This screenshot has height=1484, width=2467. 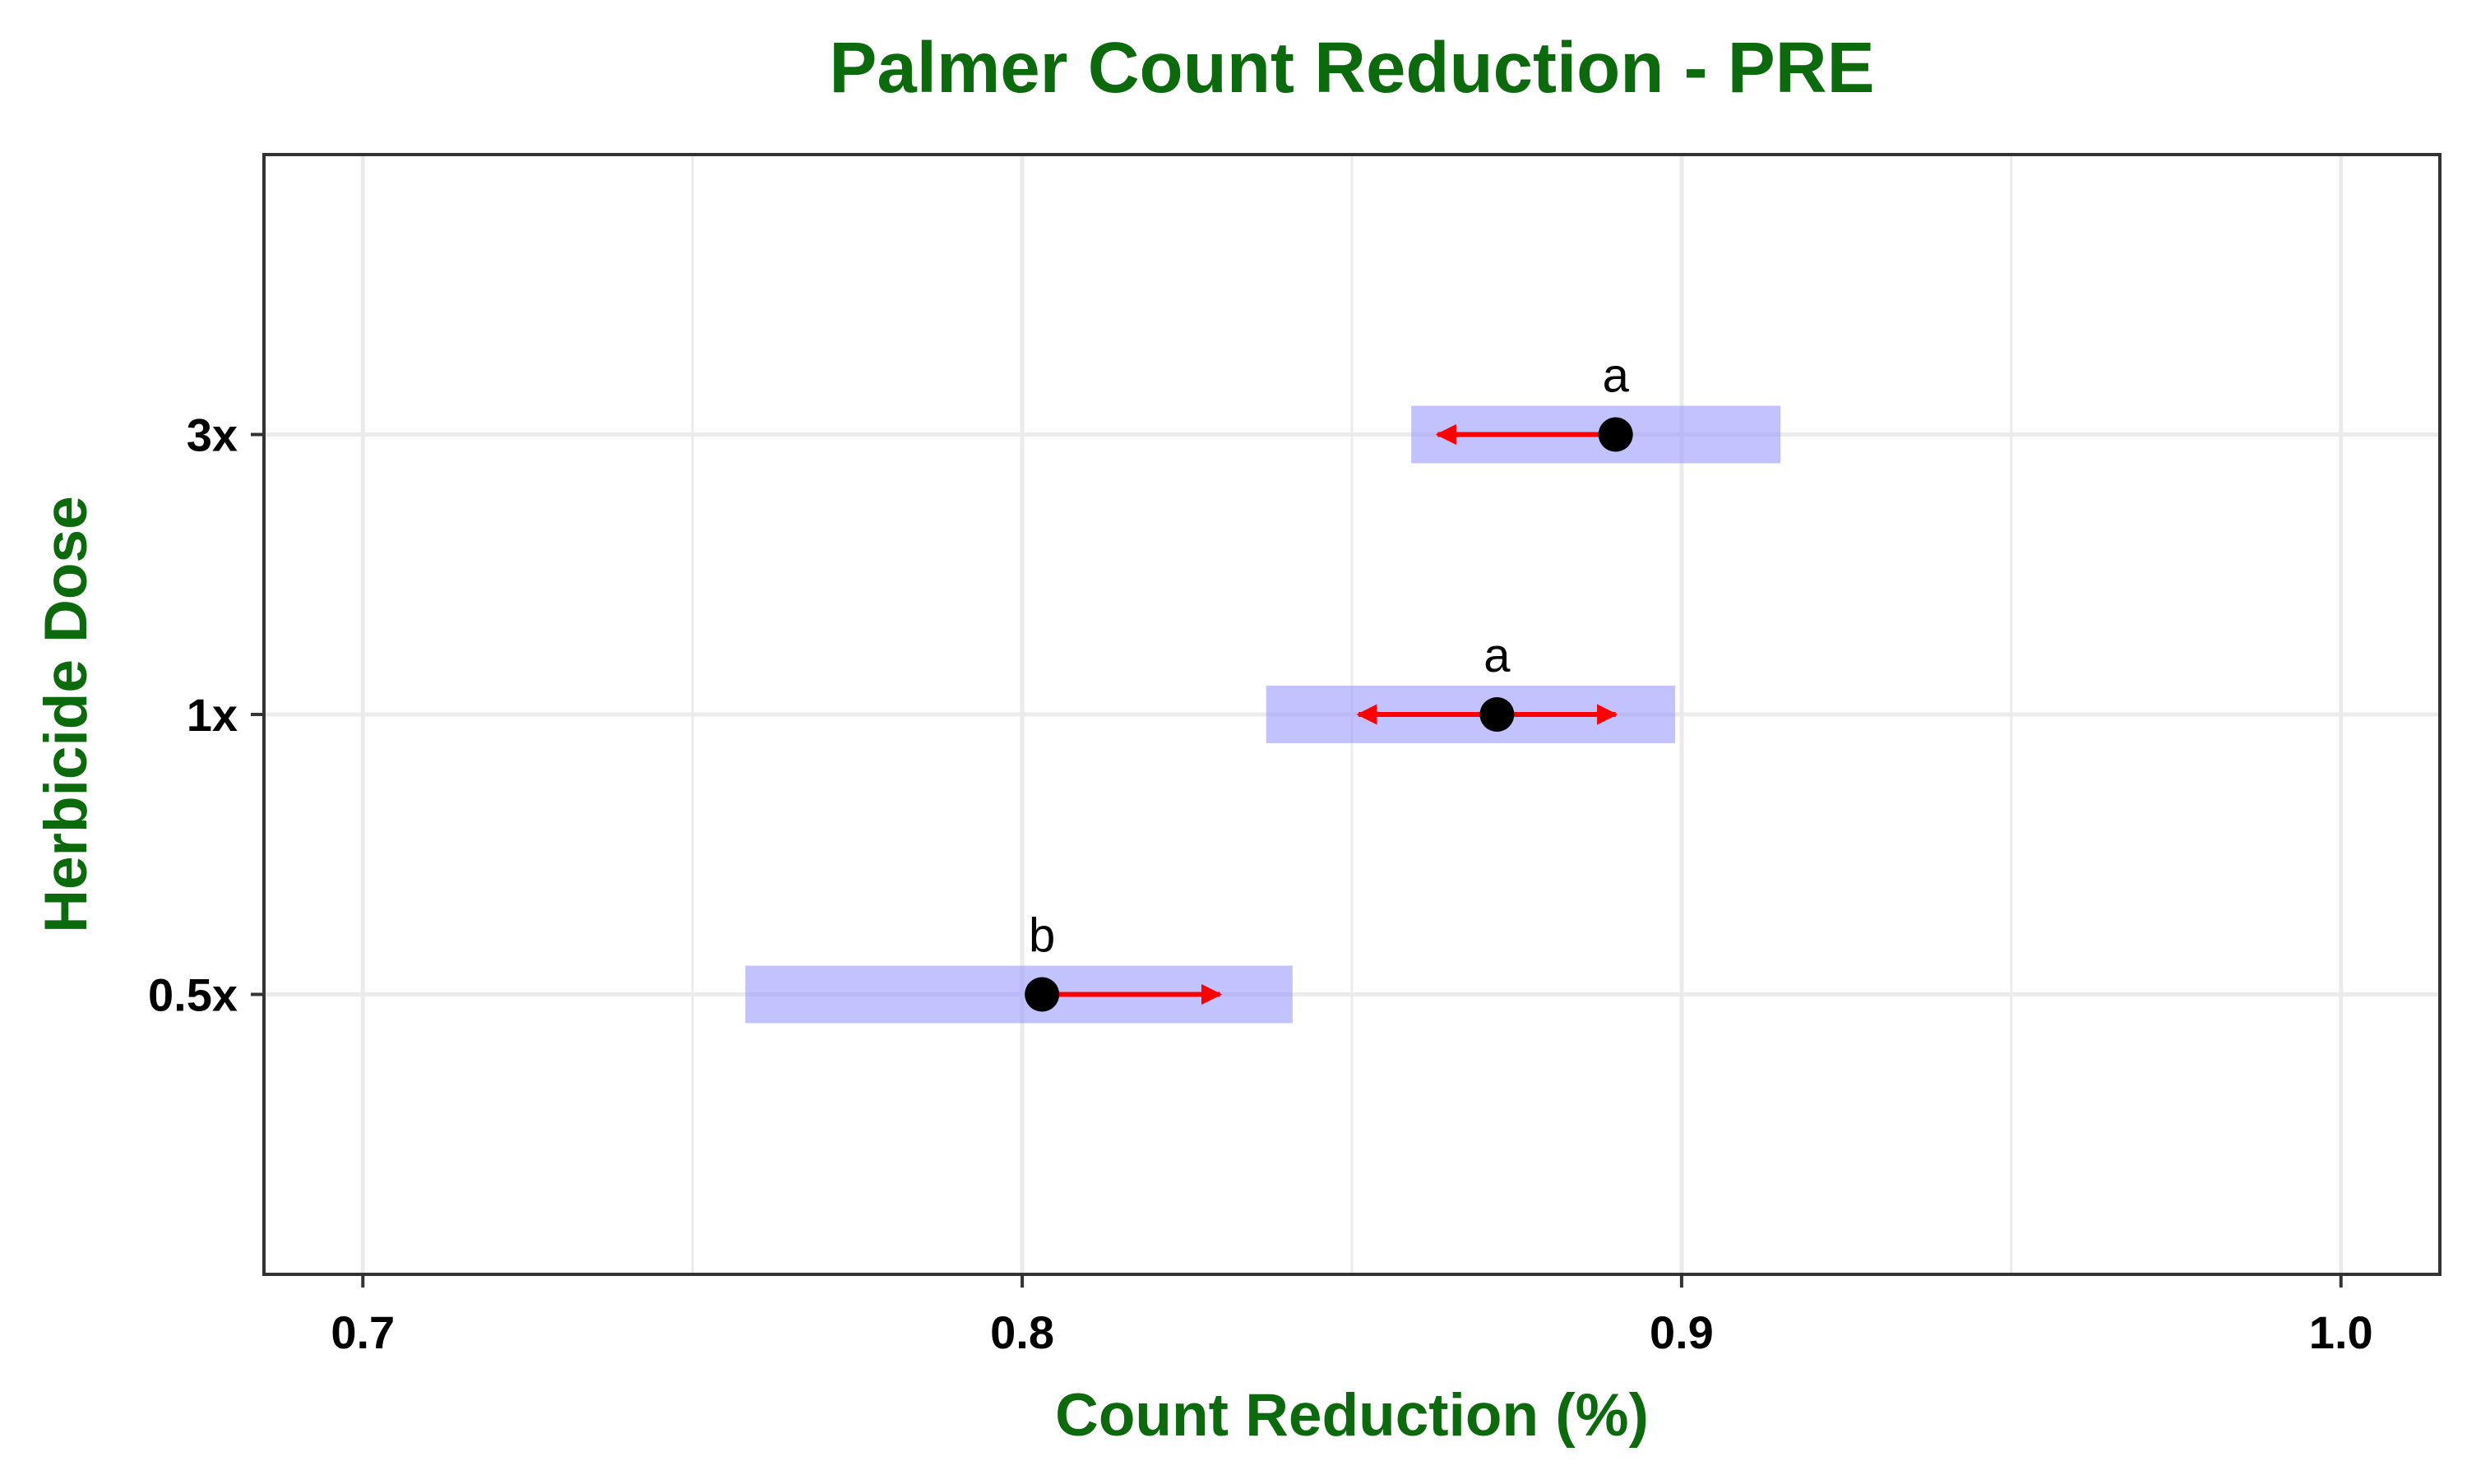 I want to click on y-tick-label: 3x, so click(x=212, y=435).